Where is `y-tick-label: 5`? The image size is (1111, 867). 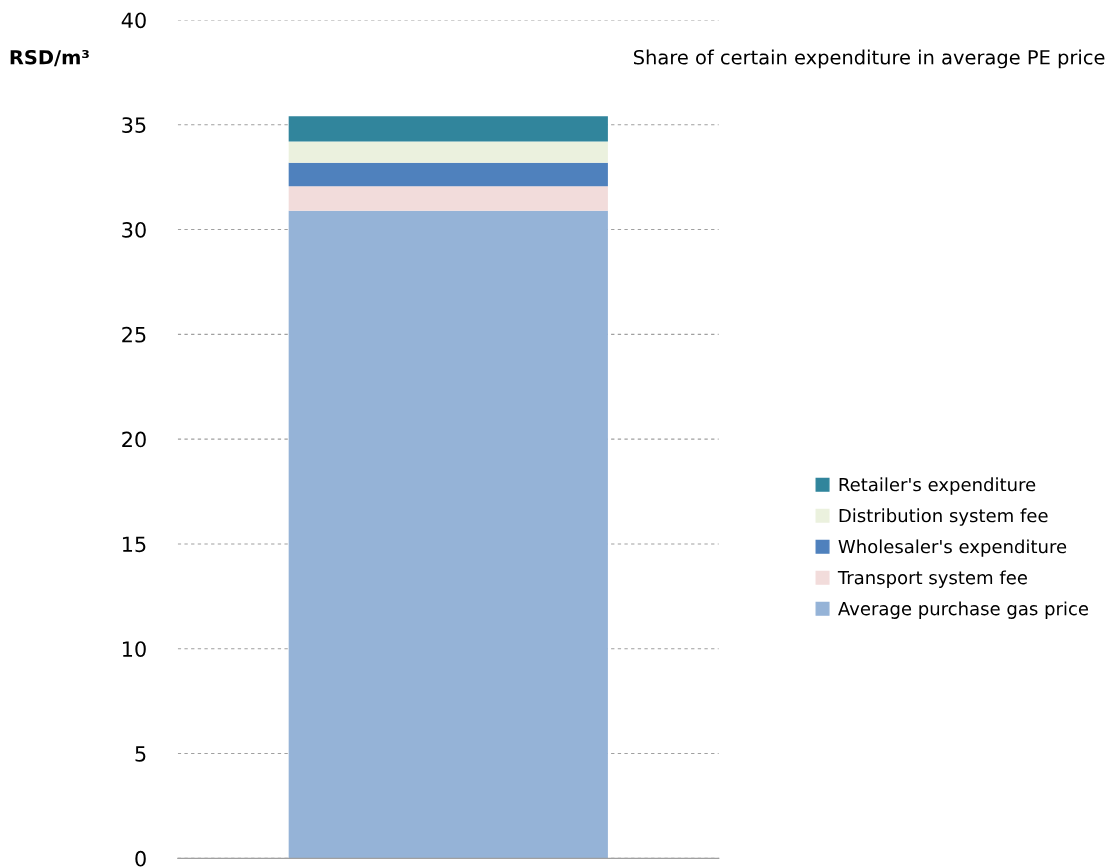 y-tick-label: 5 is located at coordinates (140, 754).